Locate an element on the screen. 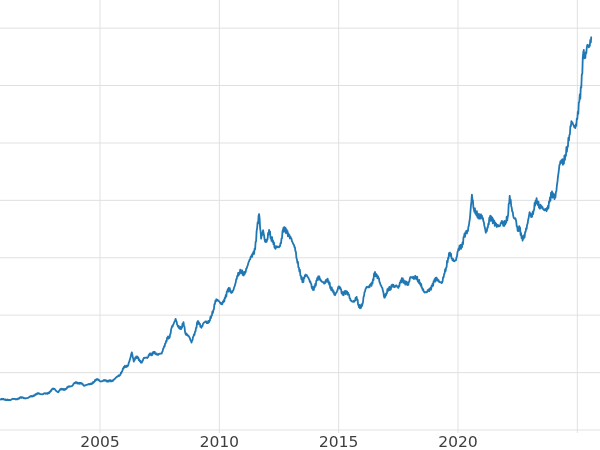  x-tick-label: 2005 is located at coordinates (99, 441).